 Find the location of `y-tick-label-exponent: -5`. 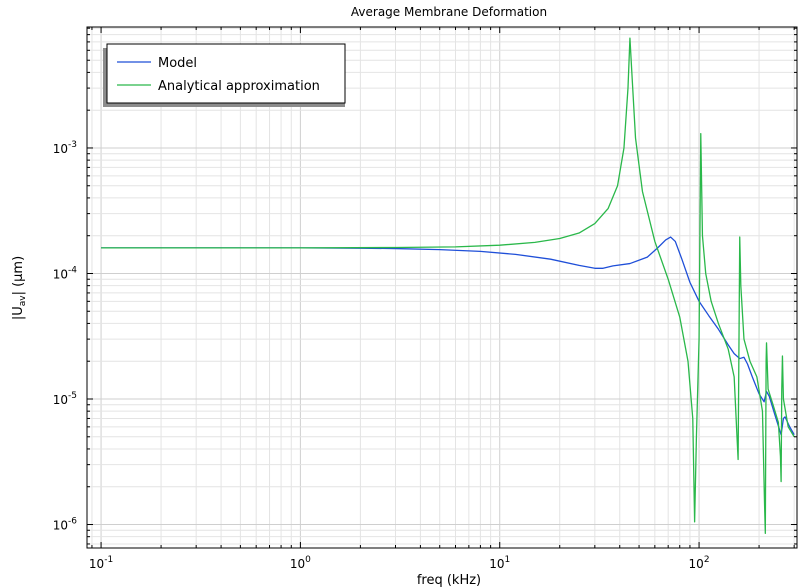

y-tick-label-exponent: -5 is located at coordinates (72, 396).